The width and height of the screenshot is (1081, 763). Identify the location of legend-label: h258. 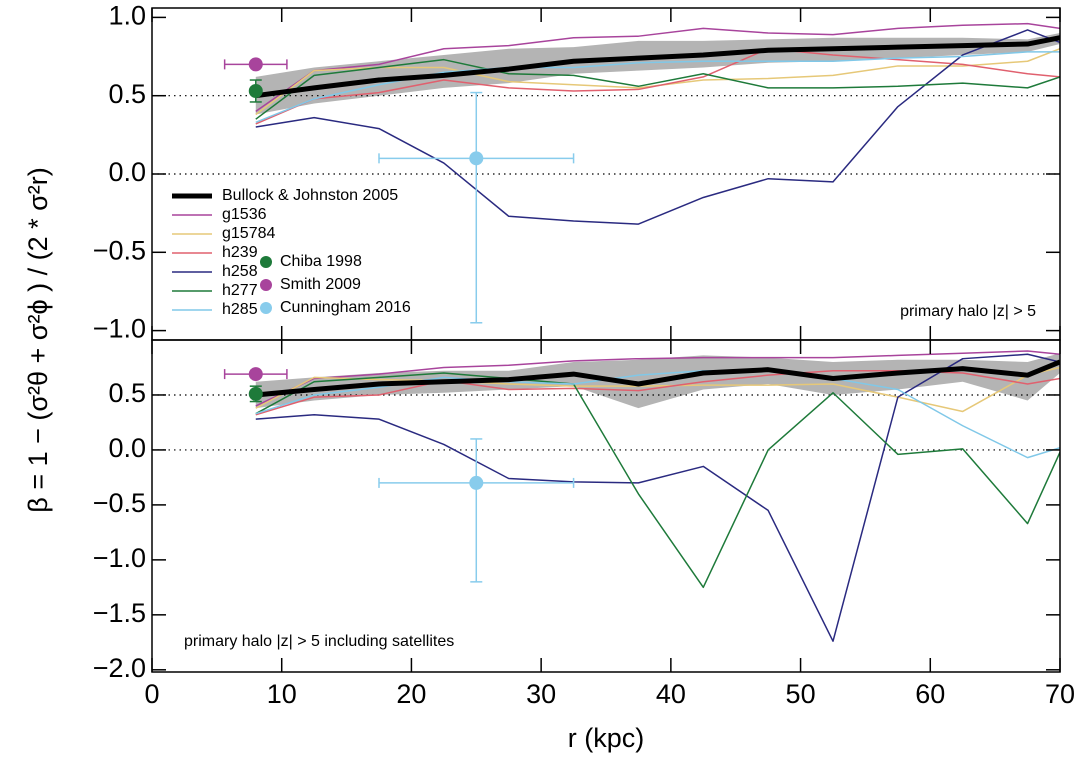
(240, 271).